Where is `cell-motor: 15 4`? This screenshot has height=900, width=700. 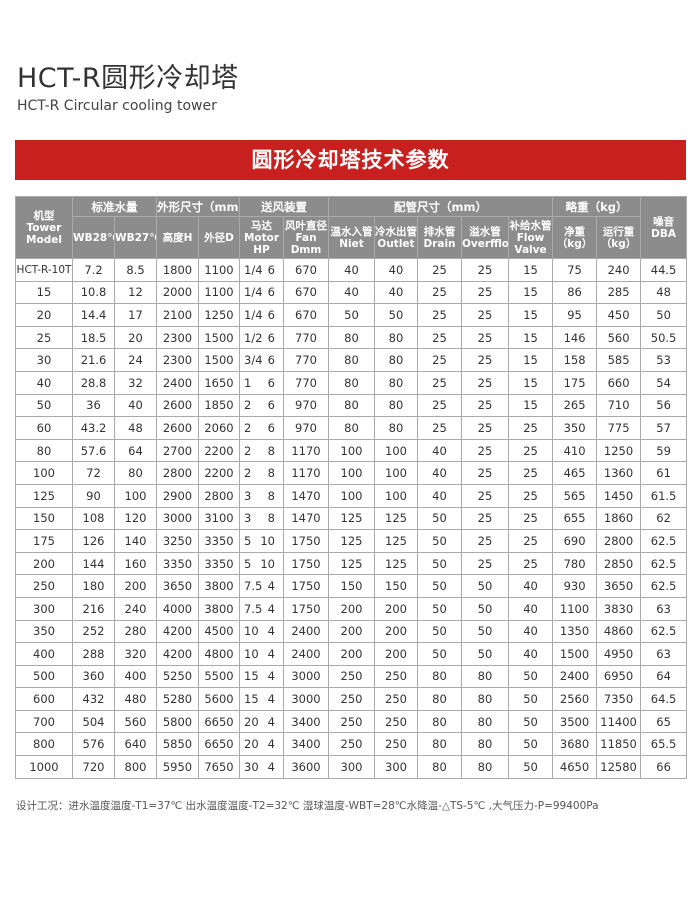 cell-motor: 15 4 is located at coordinates (261, 676).